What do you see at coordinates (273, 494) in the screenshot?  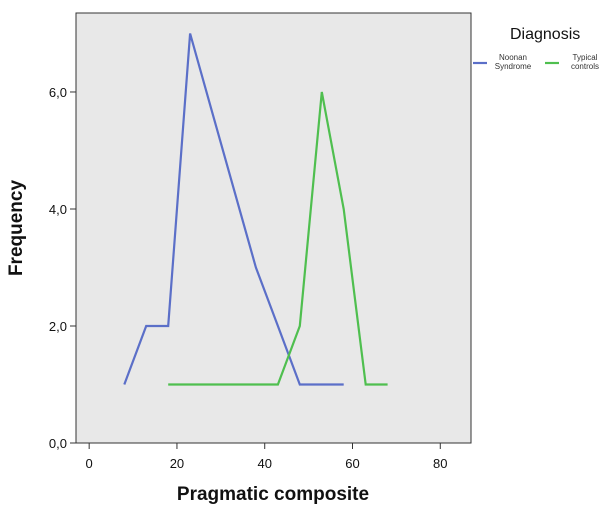 I see `x-axis-title: Pragmatic composite` at bounding box center [273, 494].